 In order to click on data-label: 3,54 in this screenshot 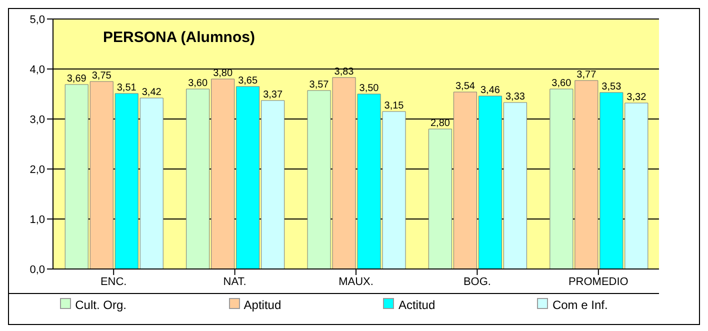, I will do `click(465, 86)`.